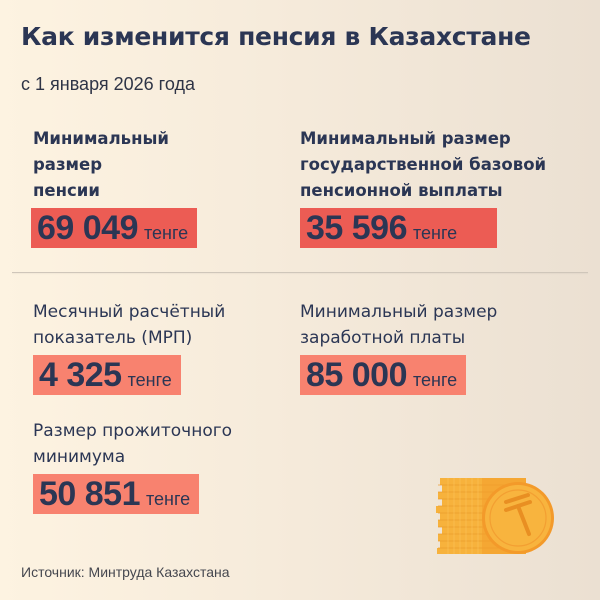 Image resolution: width=600 pixels, height=600 pixels. I want to click on stat-label: Минимальный размер заработной платы, so click(399, 325).